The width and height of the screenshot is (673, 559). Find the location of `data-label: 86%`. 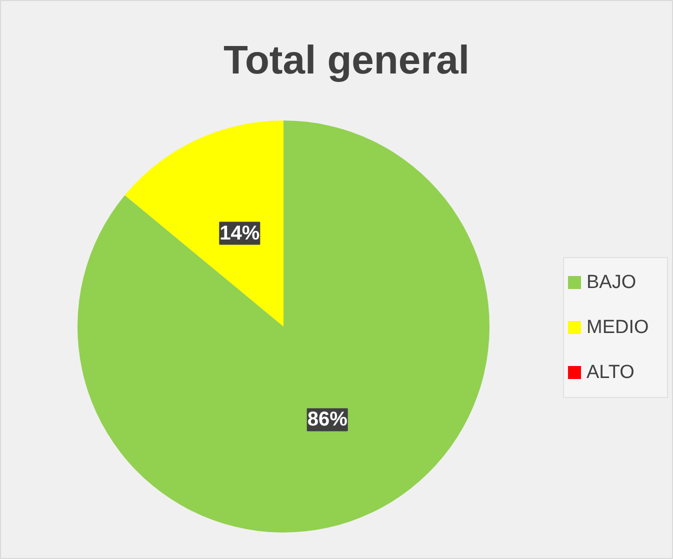

data-label: 86% is located at coordinates (327, 419).